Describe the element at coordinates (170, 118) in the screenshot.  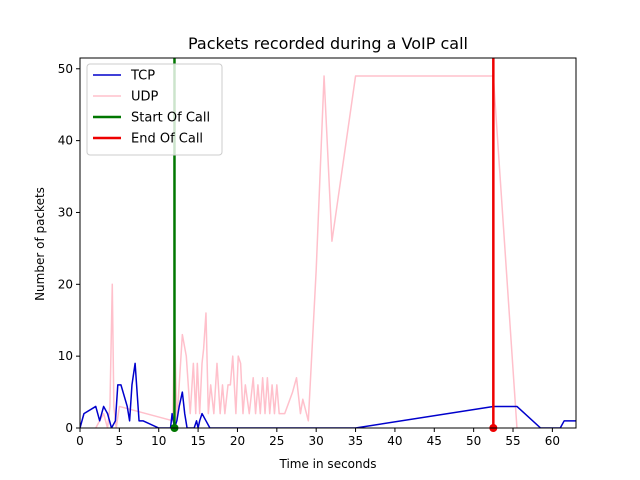
I see `legend-label-start-of-call: Start Of Call` at that location.